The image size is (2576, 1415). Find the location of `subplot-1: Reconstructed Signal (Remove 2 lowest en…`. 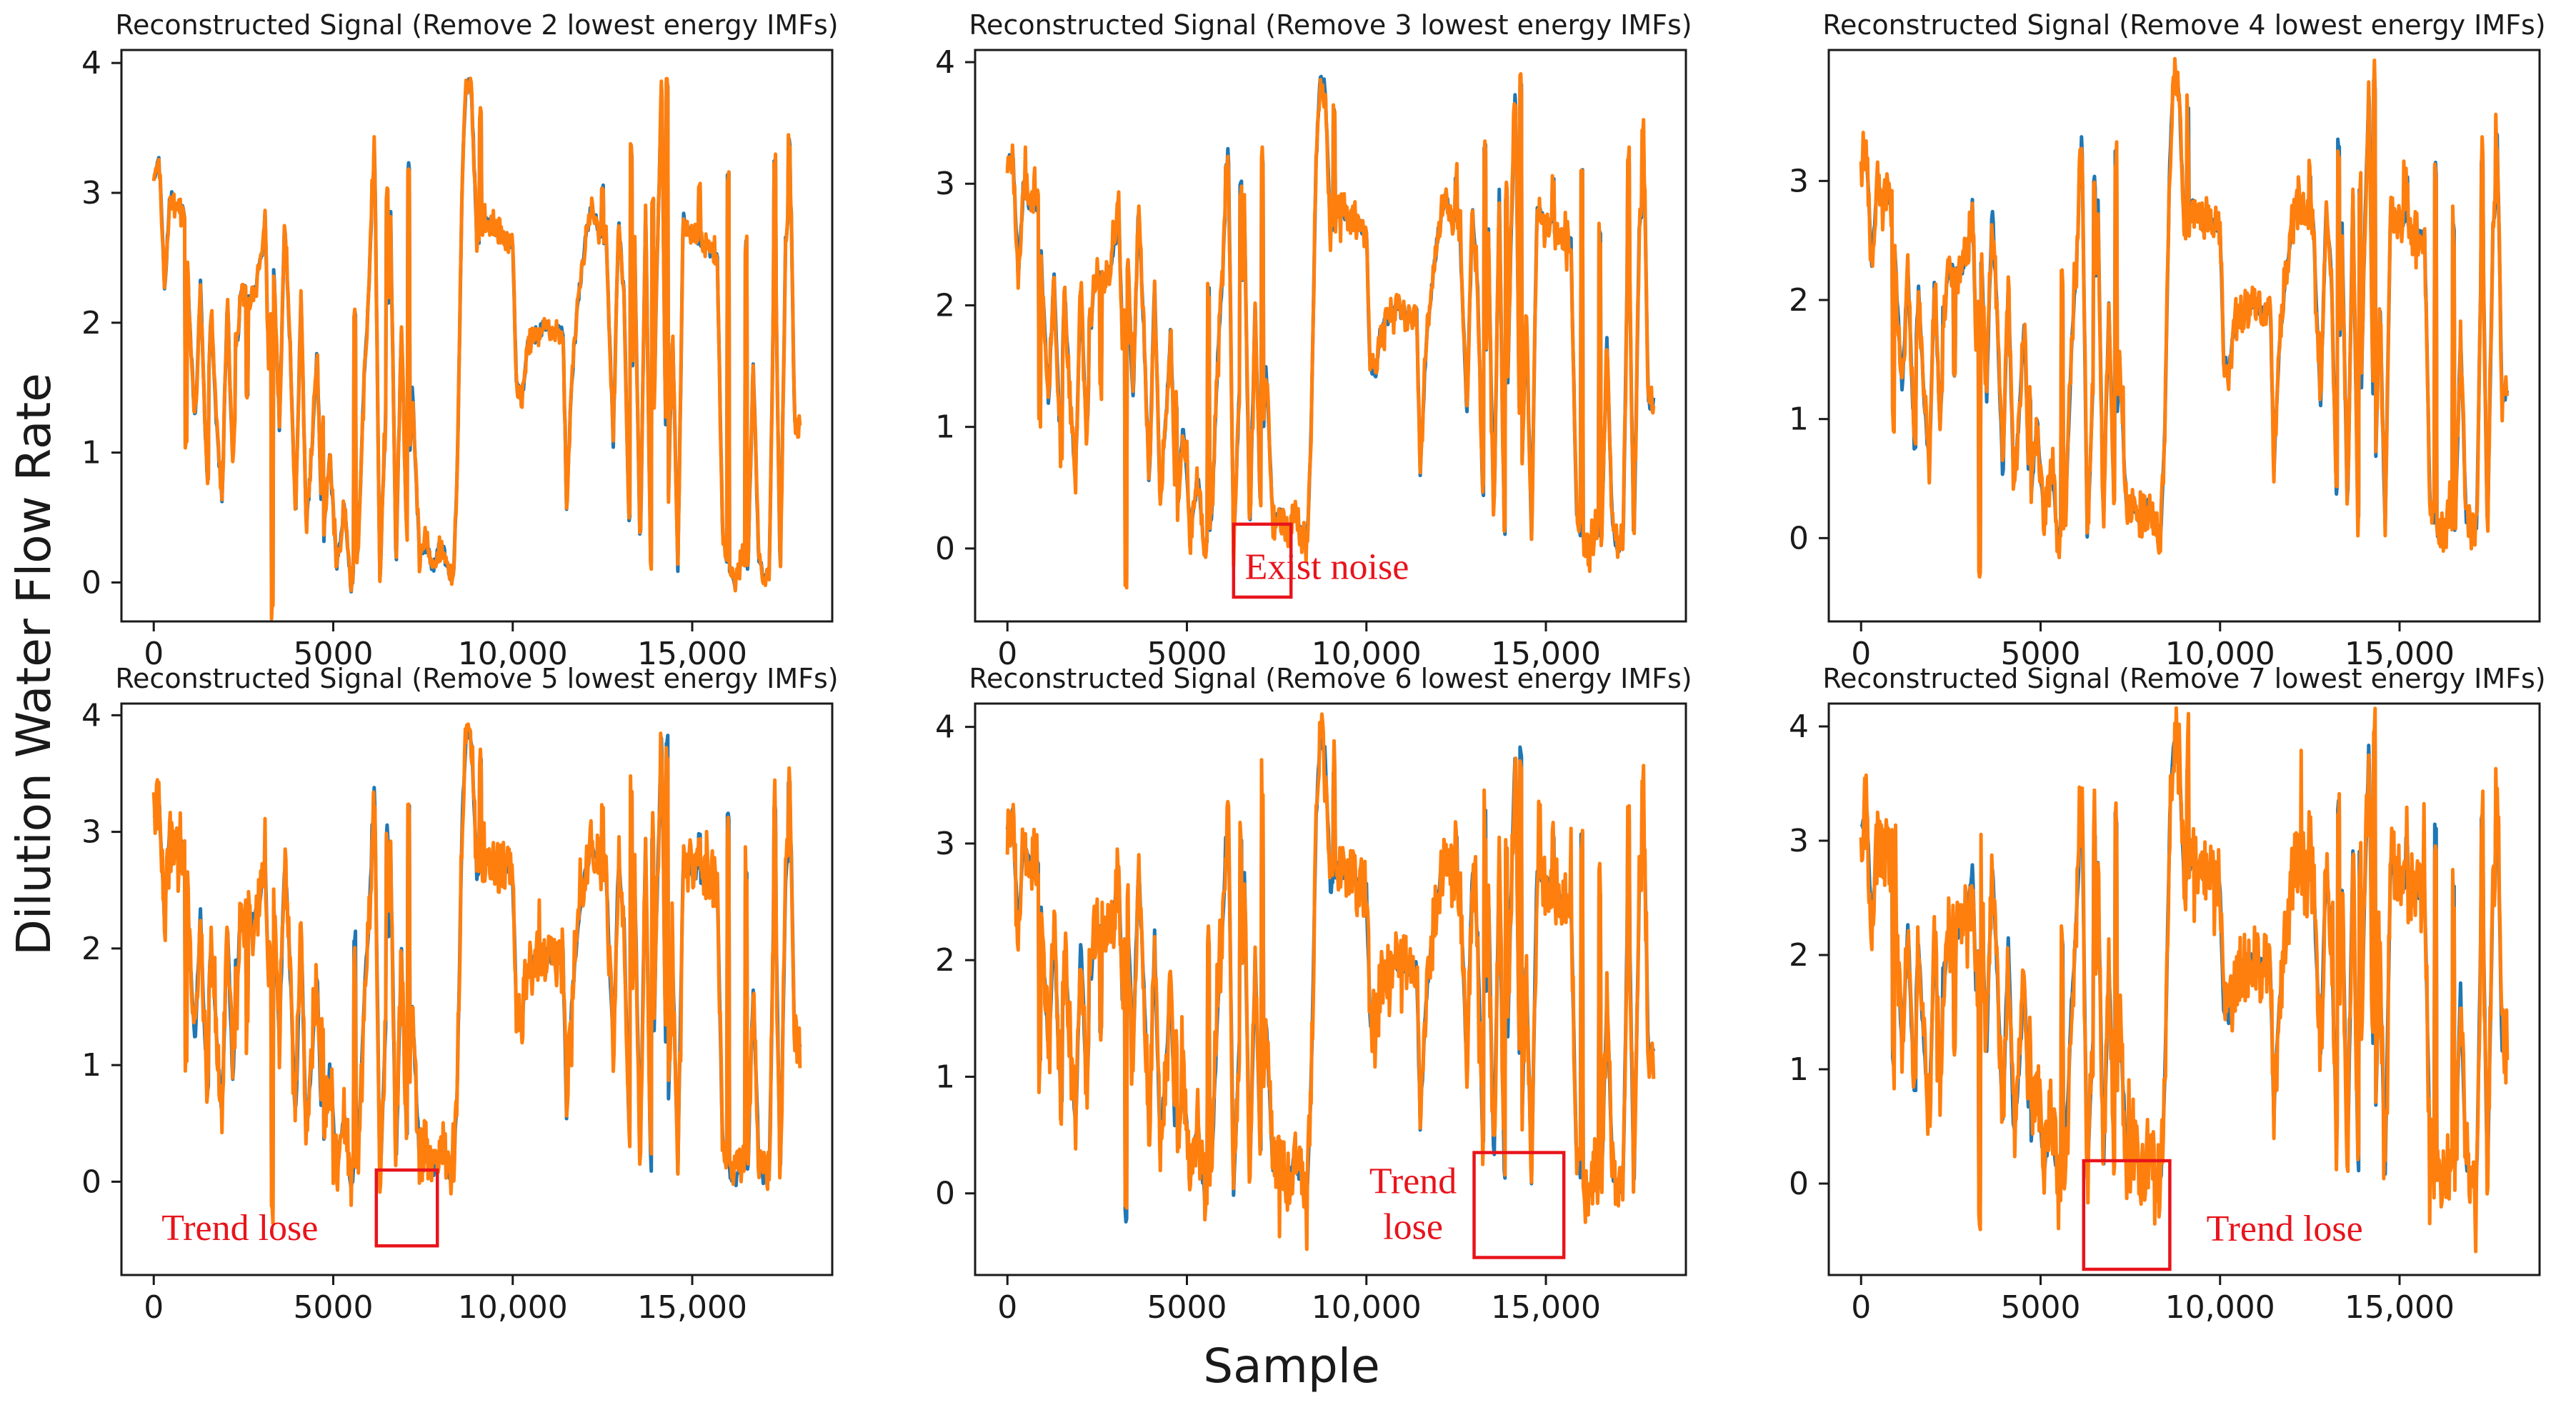

subplot-1: Reconstructed Signal (Remove 2 lowest en… is located at coordinates (460, 340).